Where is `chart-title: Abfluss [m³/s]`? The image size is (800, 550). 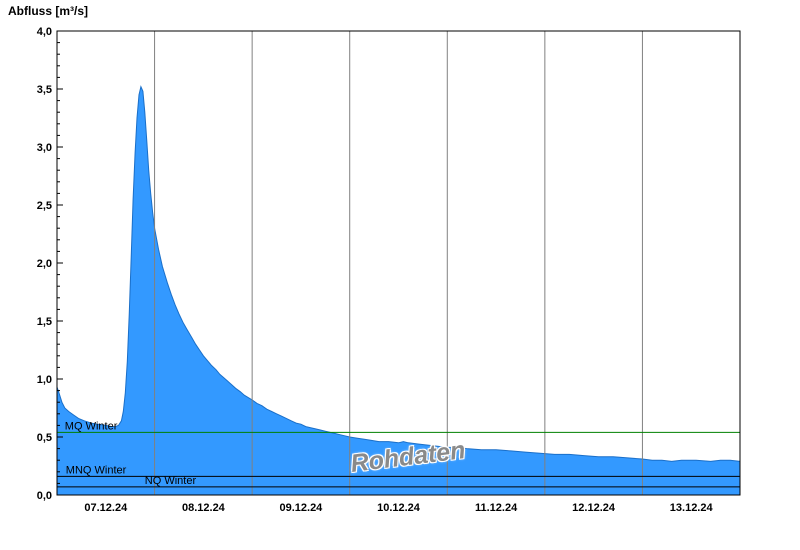 chart-title: Abfluss [m³/s] is located at coordinates (48, 11).